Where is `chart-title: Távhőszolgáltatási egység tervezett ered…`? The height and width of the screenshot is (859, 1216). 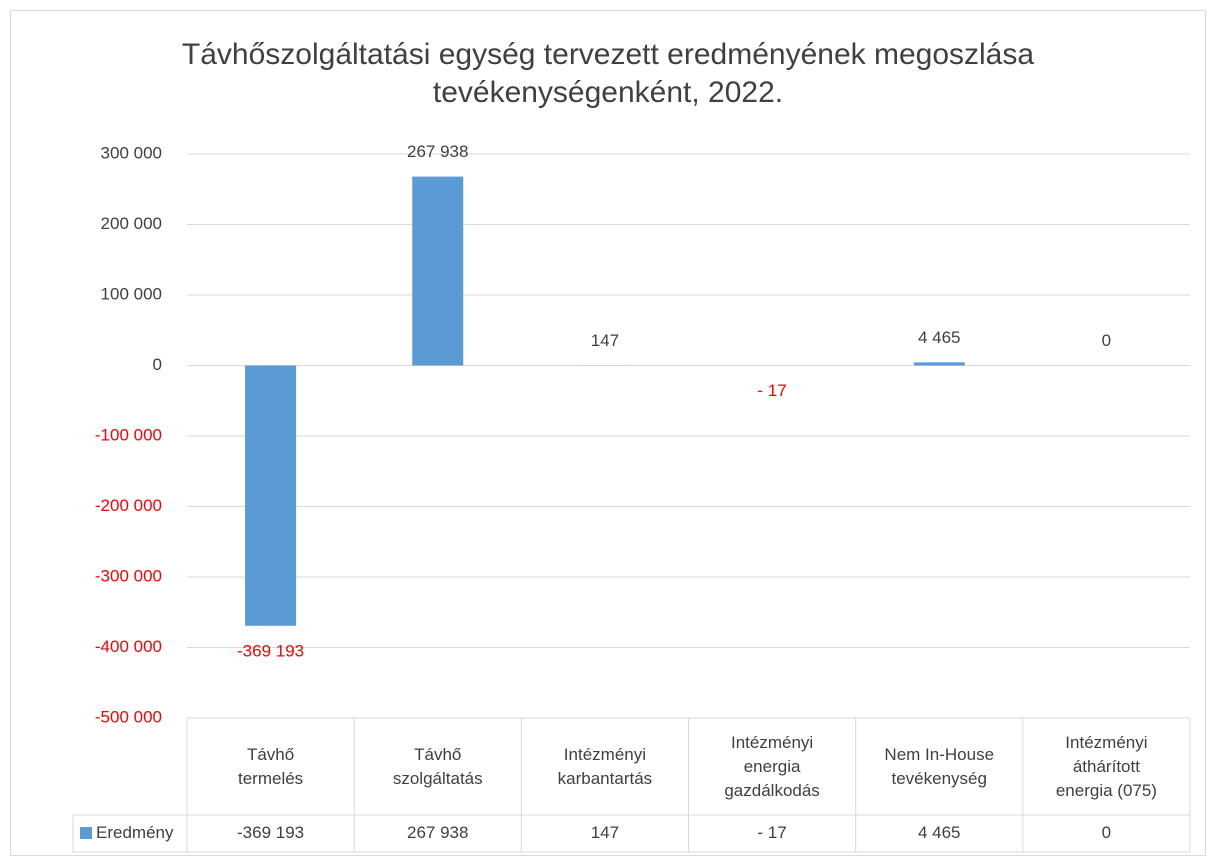
chart-title: Távhőszolgáltatási egység tervezett ered… is located at coordinates (608, 73).